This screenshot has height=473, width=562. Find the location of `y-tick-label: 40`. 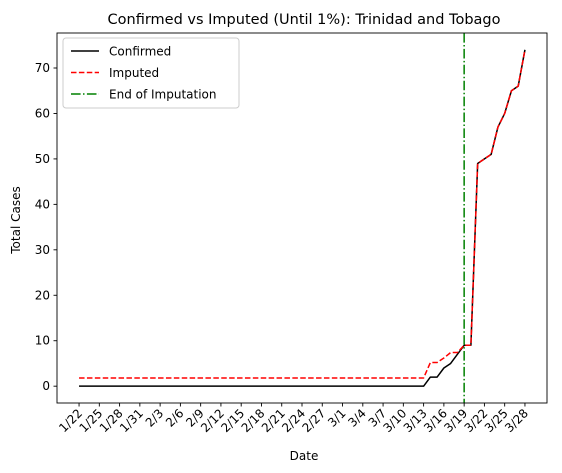

y-tick-label: 40 is located at coordinates (42, 204).